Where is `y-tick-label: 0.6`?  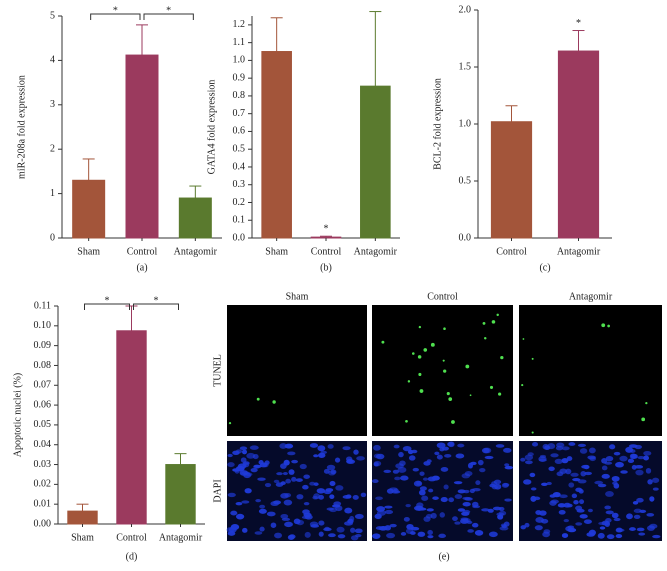 y-tick-label: 0.6 is located at coordinates (239, 131).